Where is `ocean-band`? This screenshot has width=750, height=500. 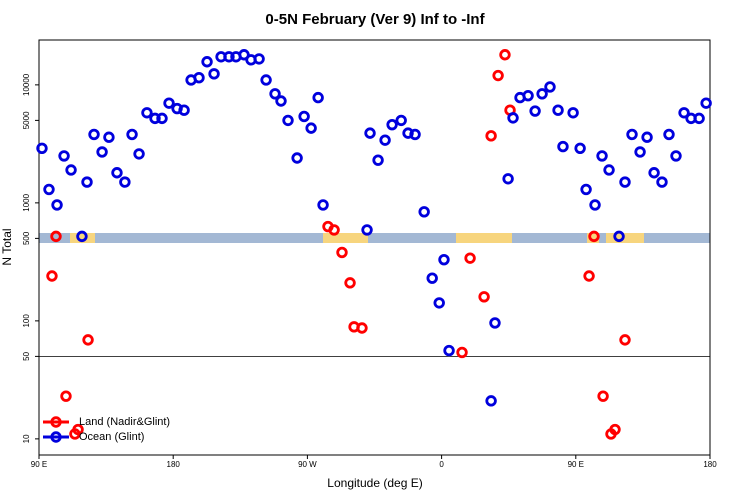 ocean-band is located at coordinates (374, 238).